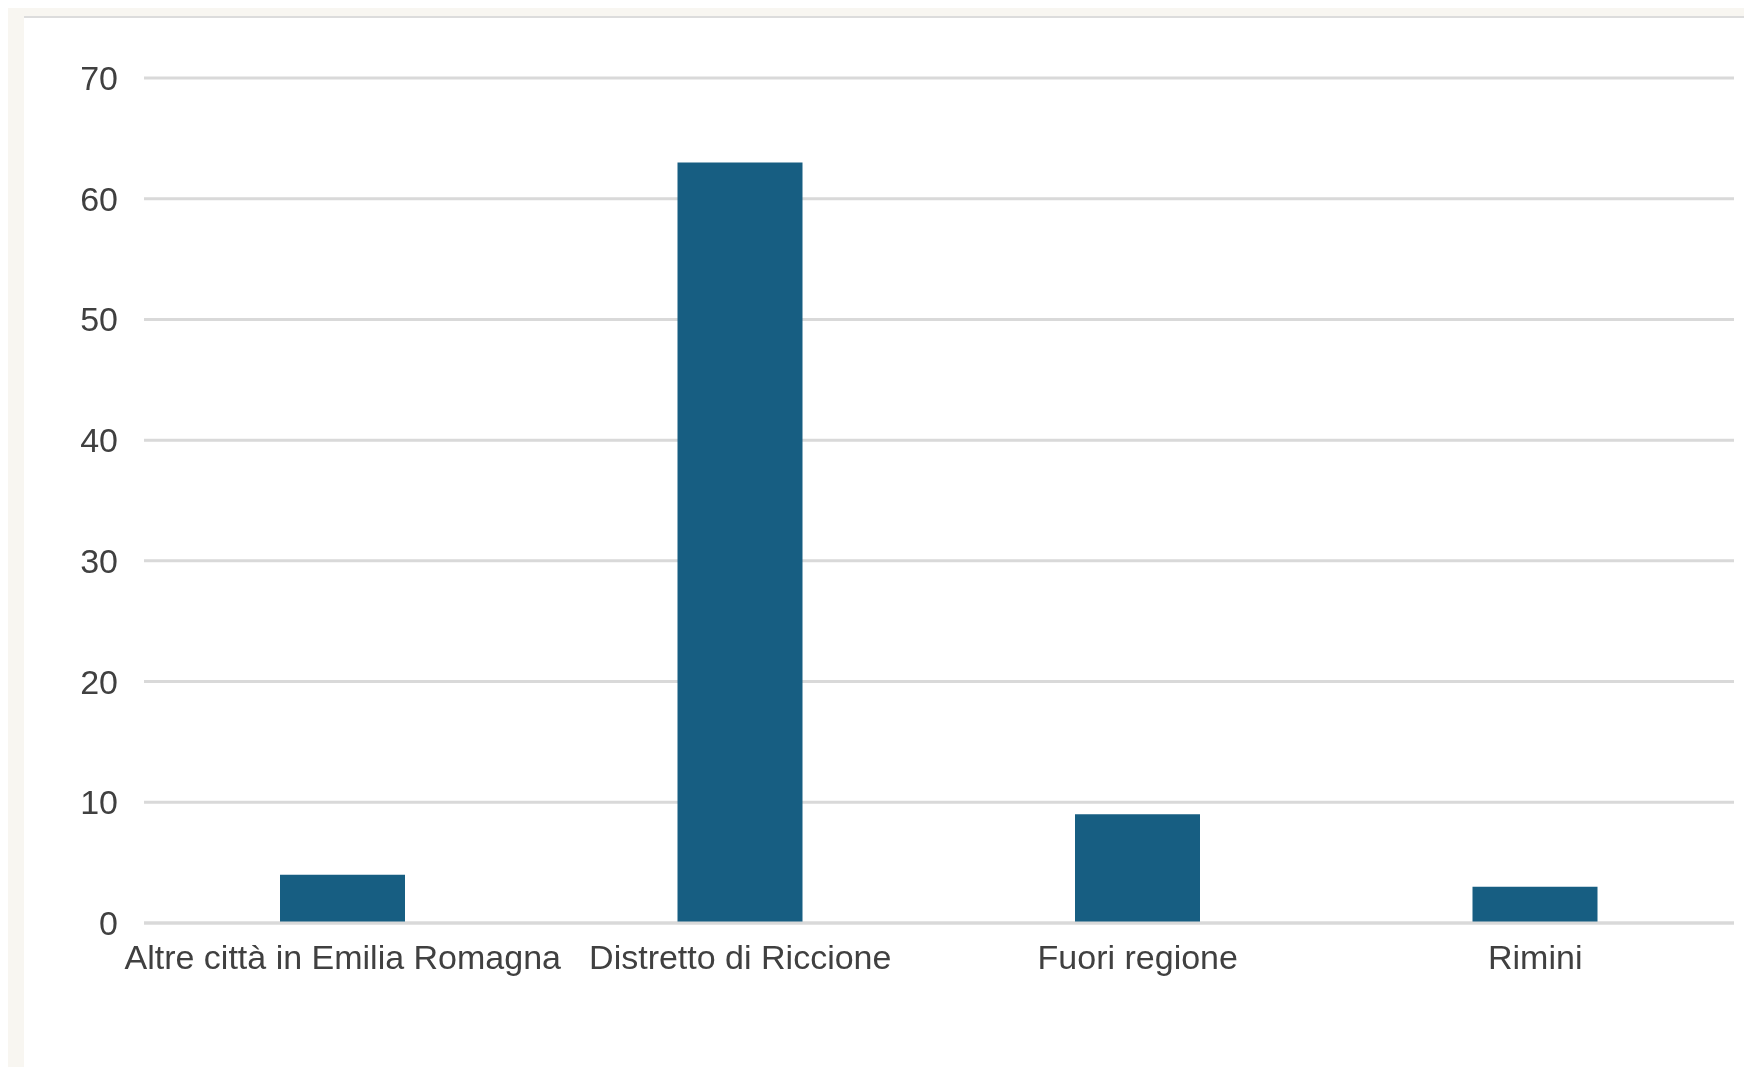  Describe the element at coordinates (99, 802) in the screenshot. I see `y-tick-label: 10` at that location.